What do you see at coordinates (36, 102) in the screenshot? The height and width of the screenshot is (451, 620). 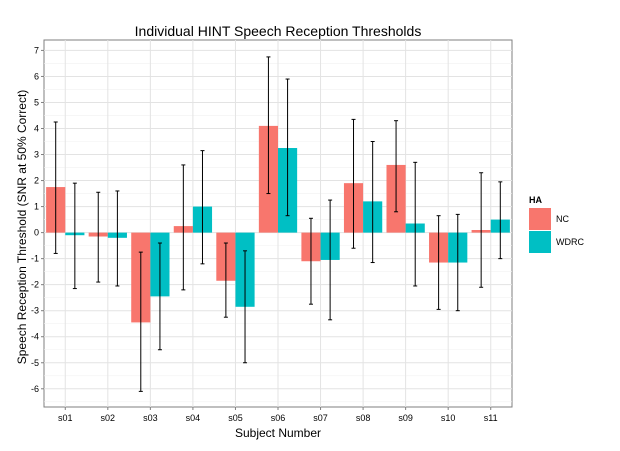 I see `y-tick-label: 5` at bounding box center [36, 102].